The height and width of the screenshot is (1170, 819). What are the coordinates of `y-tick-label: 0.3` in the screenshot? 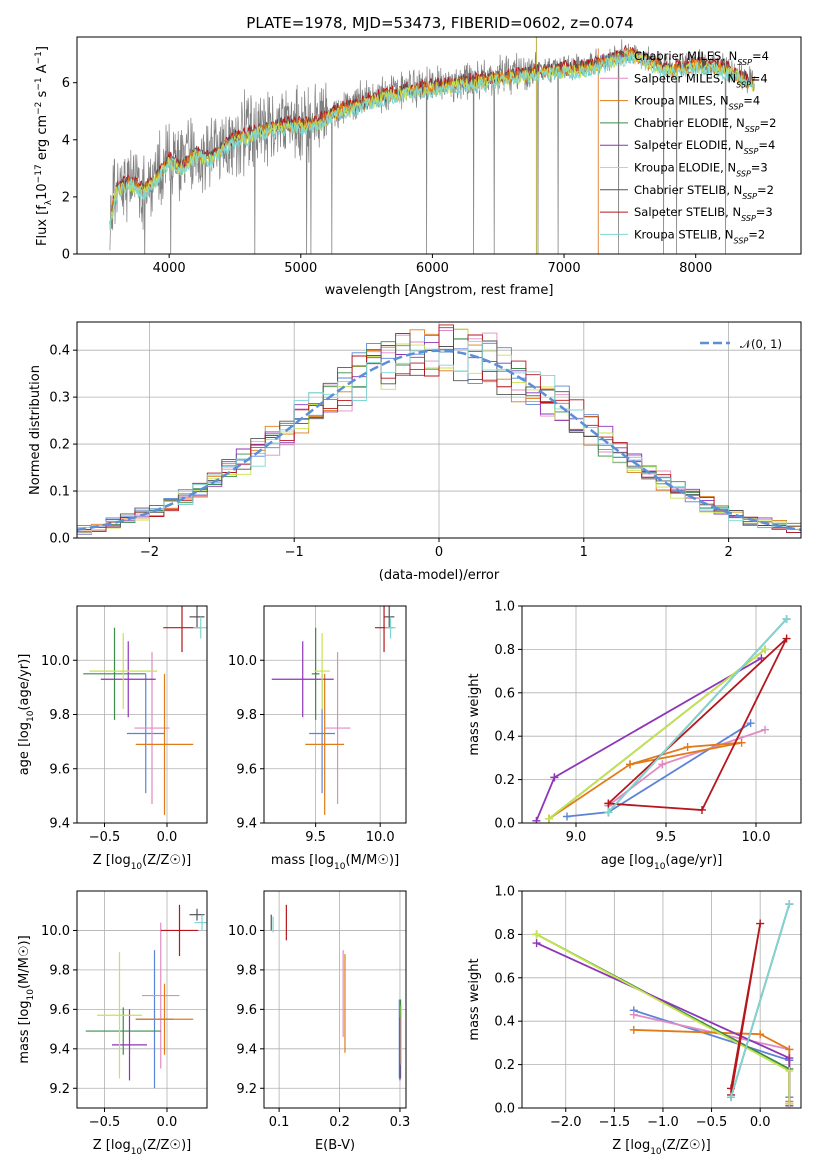 It's located at (59, 398).